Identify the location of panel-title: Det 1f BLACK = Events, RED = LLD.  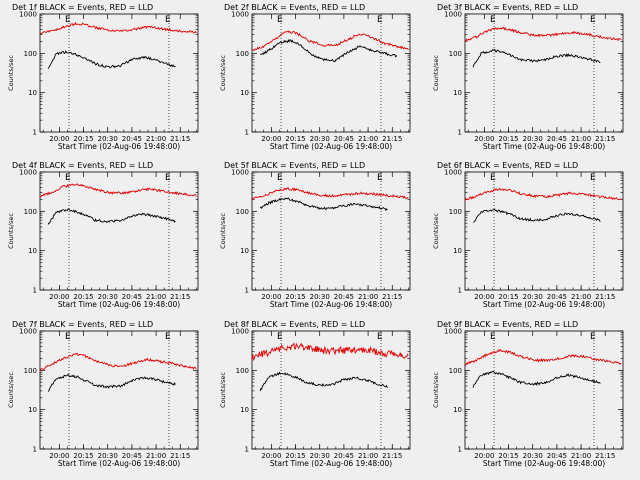
(82, 7).